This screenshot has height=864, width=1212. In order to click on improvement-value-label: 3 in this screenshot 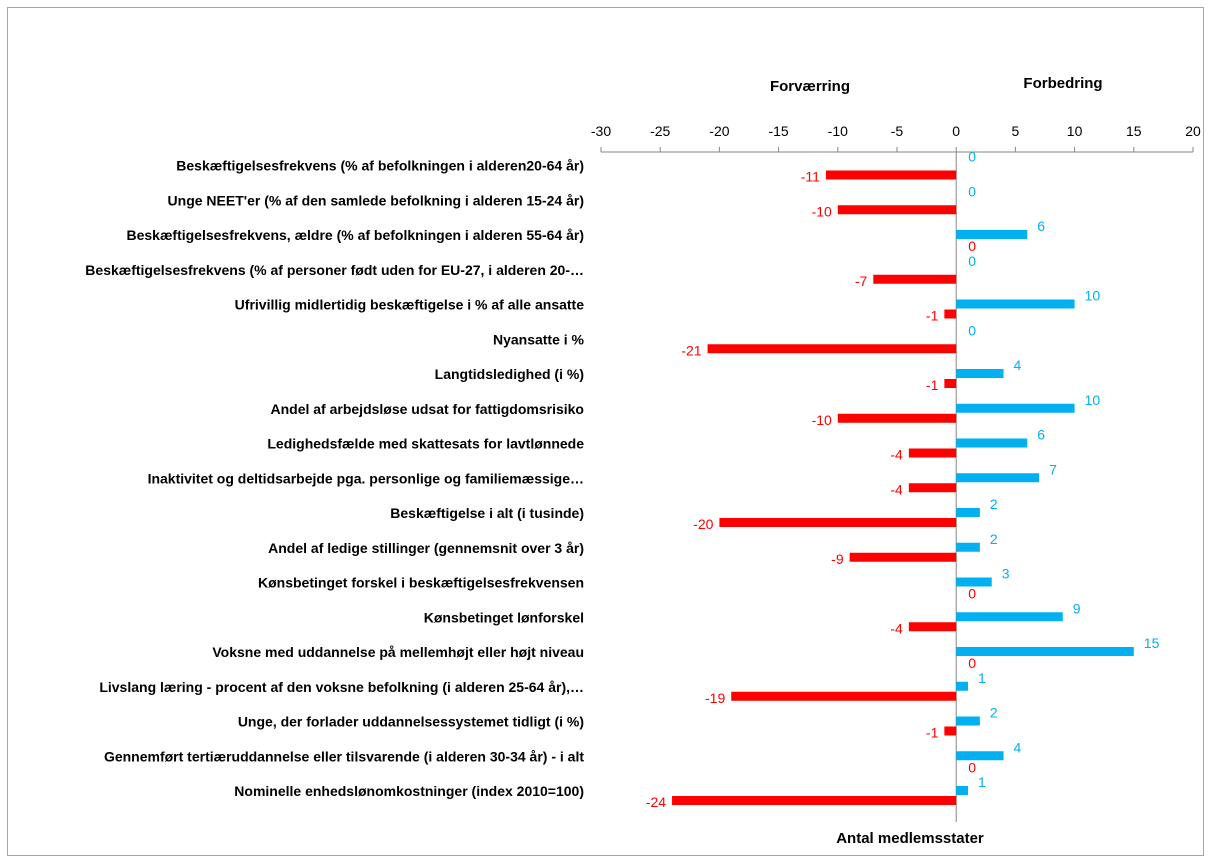, I will do `click(1006, 574)`.